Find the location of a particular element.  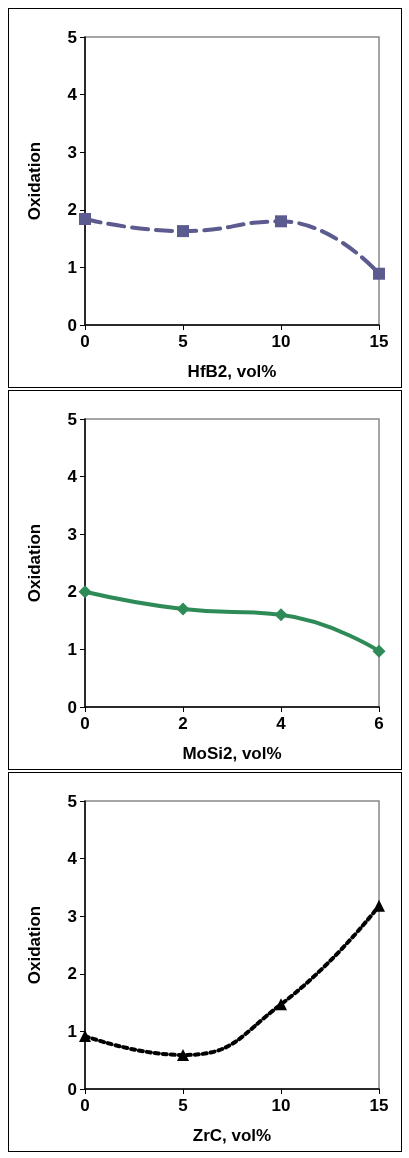

x-axis-title: HfB2, vol% is located at coordinates (232, 371).